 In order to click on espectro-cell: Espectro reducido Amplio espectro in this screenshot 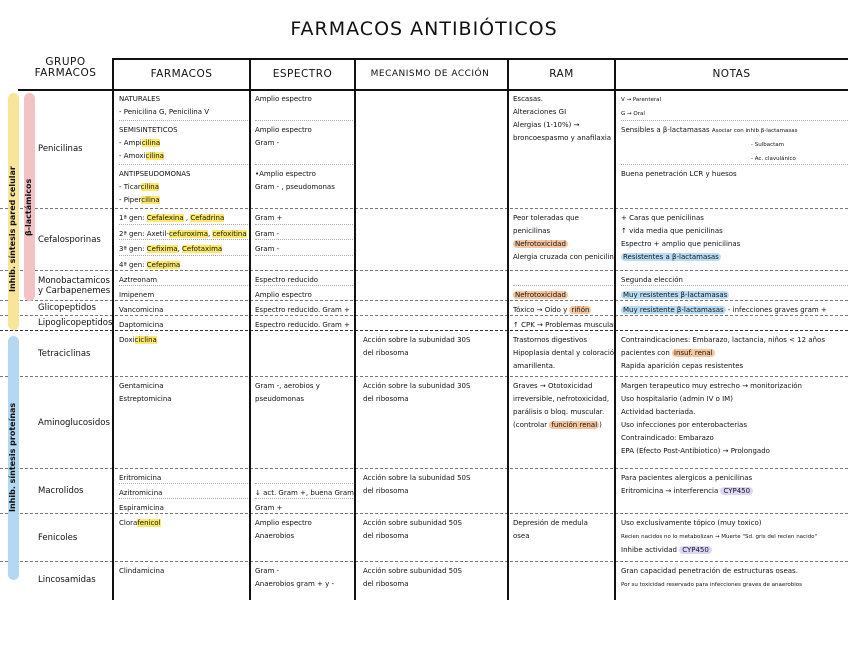, I will do `click(302, 285)`.